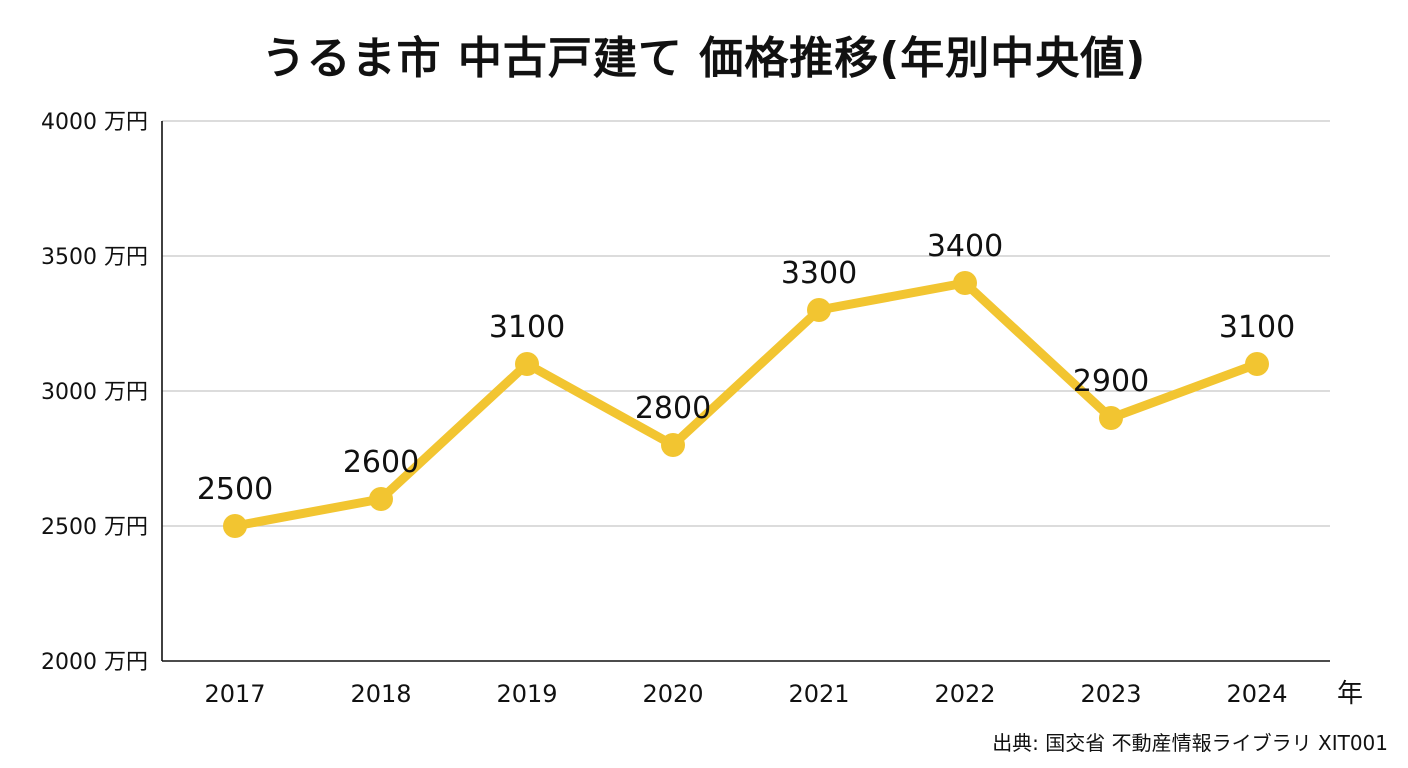 The width and height of the screenshot is (1408, 768). Describe the element at coordinates (819, 273) in the screenshot. I see `data-label: 3300` at that location.